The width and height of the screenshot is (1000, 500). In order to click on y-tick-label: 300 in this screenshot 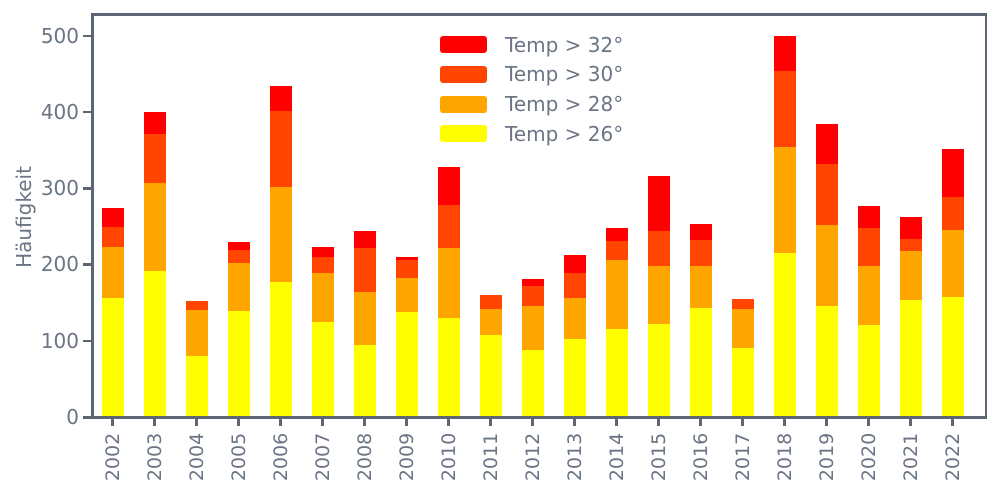, I will do `click(59, 188)`.